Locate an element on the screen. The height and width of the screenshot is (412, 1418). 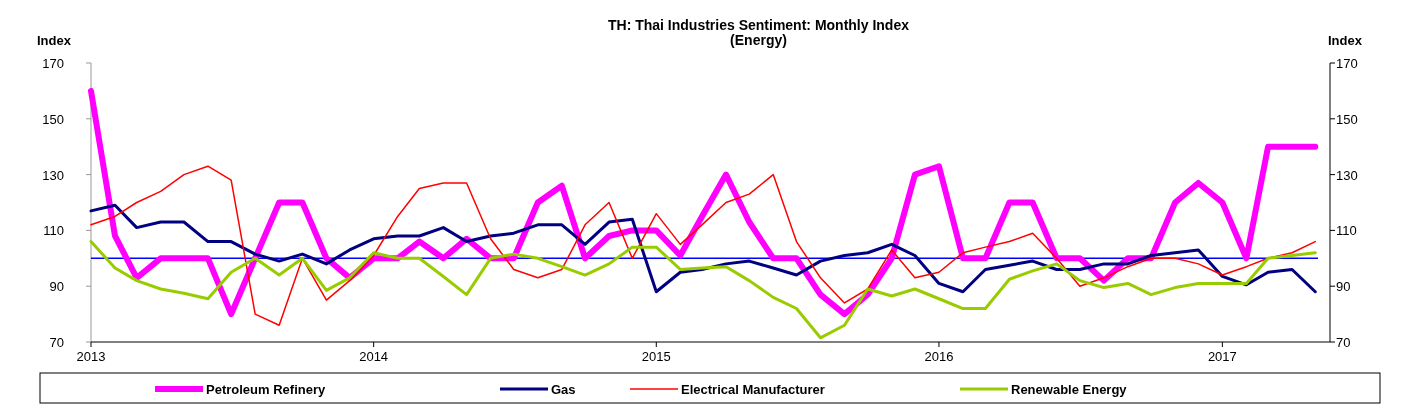
x-tick-label: 2017 is located at coordinates (1222, 356).